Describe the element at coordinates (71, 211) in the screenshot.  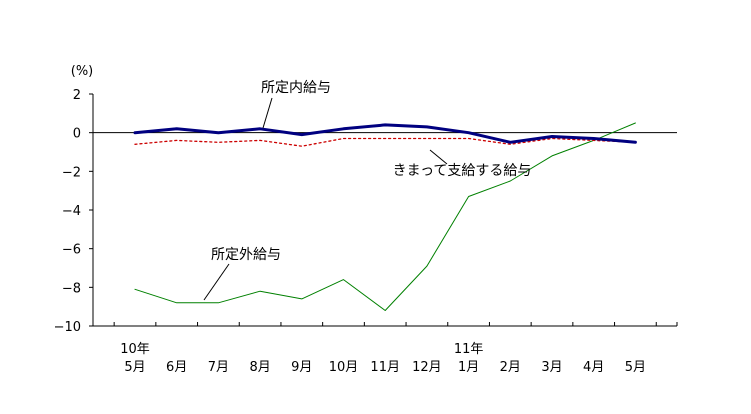
I see `y-tick-label: −4` at that location.